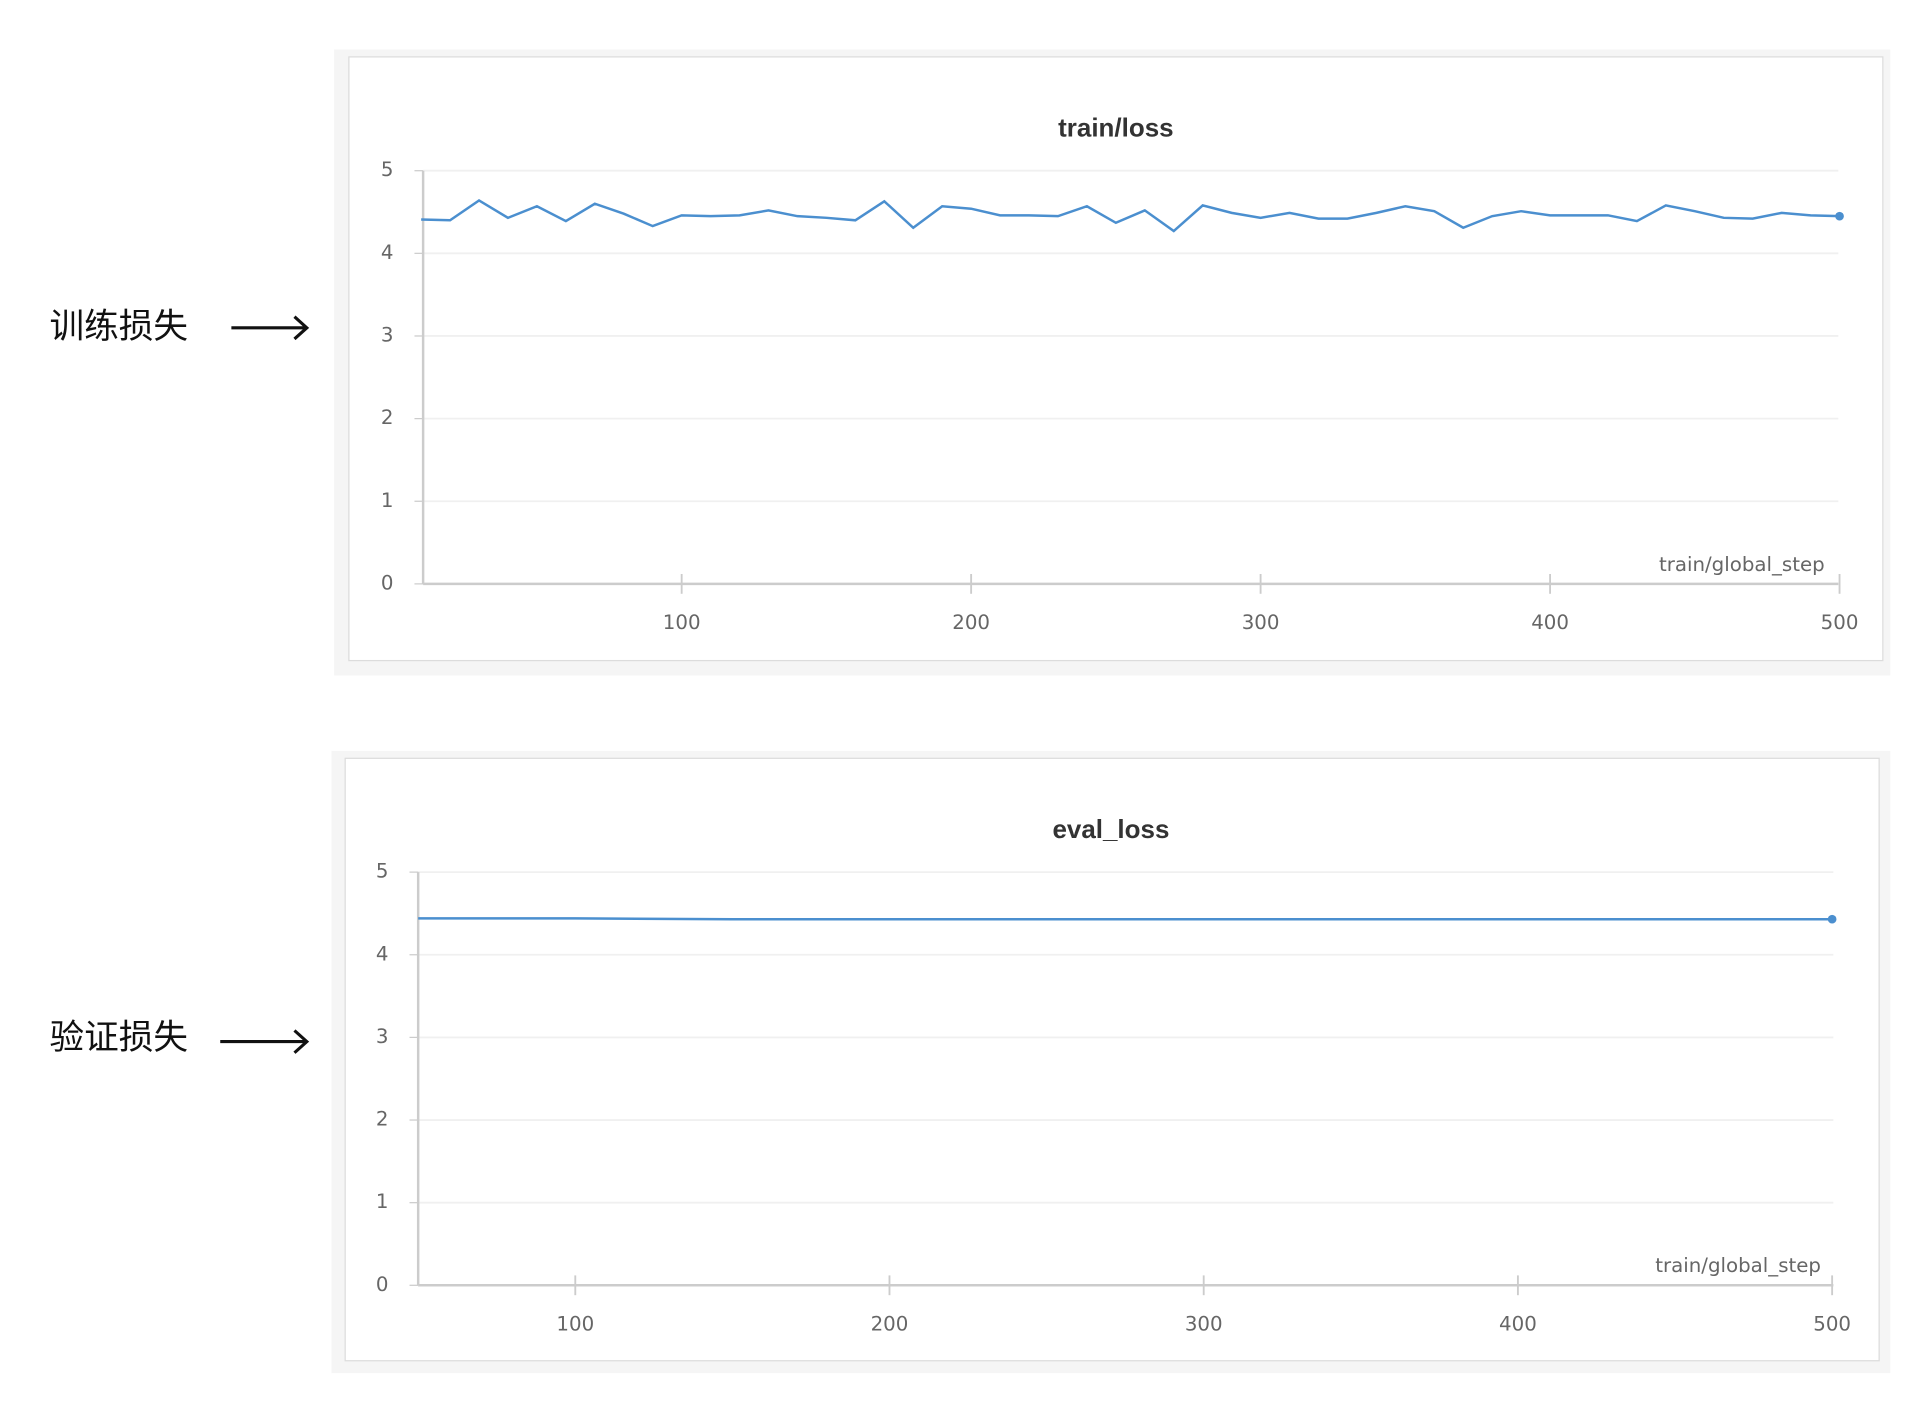  Describe the element at coordinates (1110, 829) in the screenshot. I see `chart-title: eval_loss` at that location.